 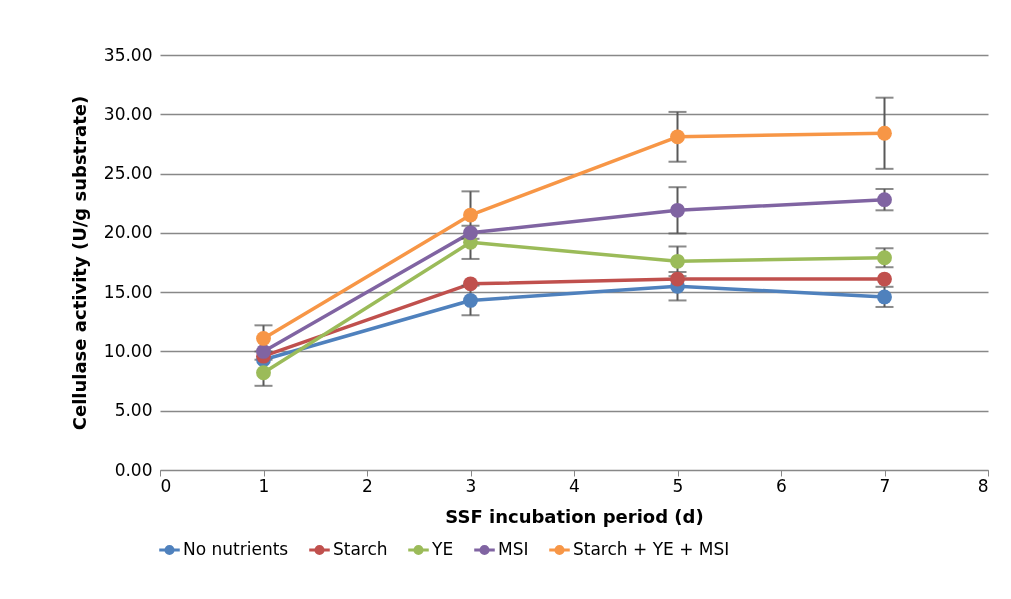 What do you see at coordinates (128, 54) in the screenshot?
I see `y-tick-label: 35.00` at bounding box center [128, 54].